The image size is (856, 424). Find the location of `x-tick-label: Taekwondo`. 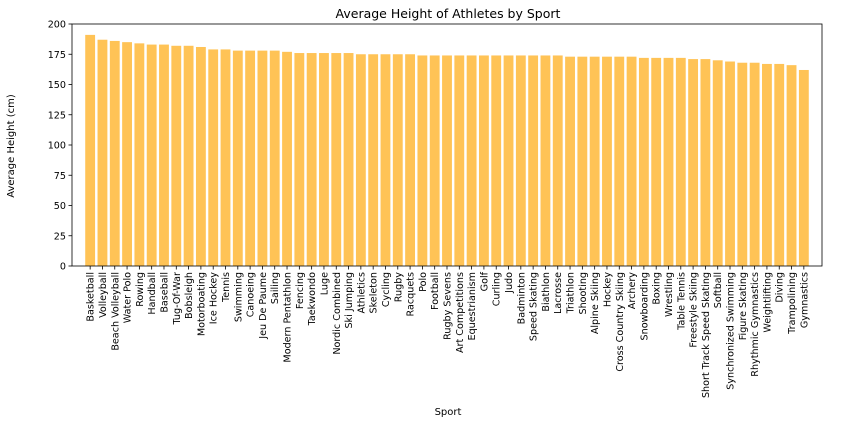

x-tick-label: Taekwondo is located at coordinates (312, 299).